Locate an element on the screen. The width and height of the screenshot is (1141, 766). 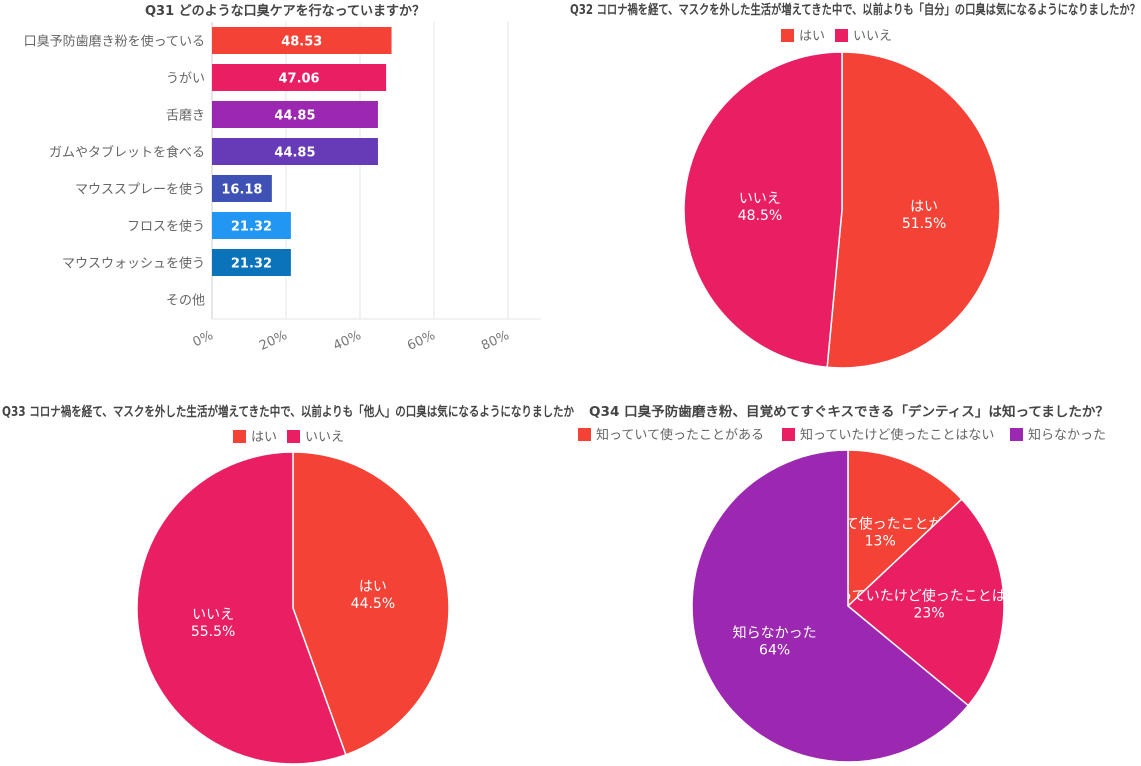
legend-label: 知らなかった is located at coordinates (1067, 435).